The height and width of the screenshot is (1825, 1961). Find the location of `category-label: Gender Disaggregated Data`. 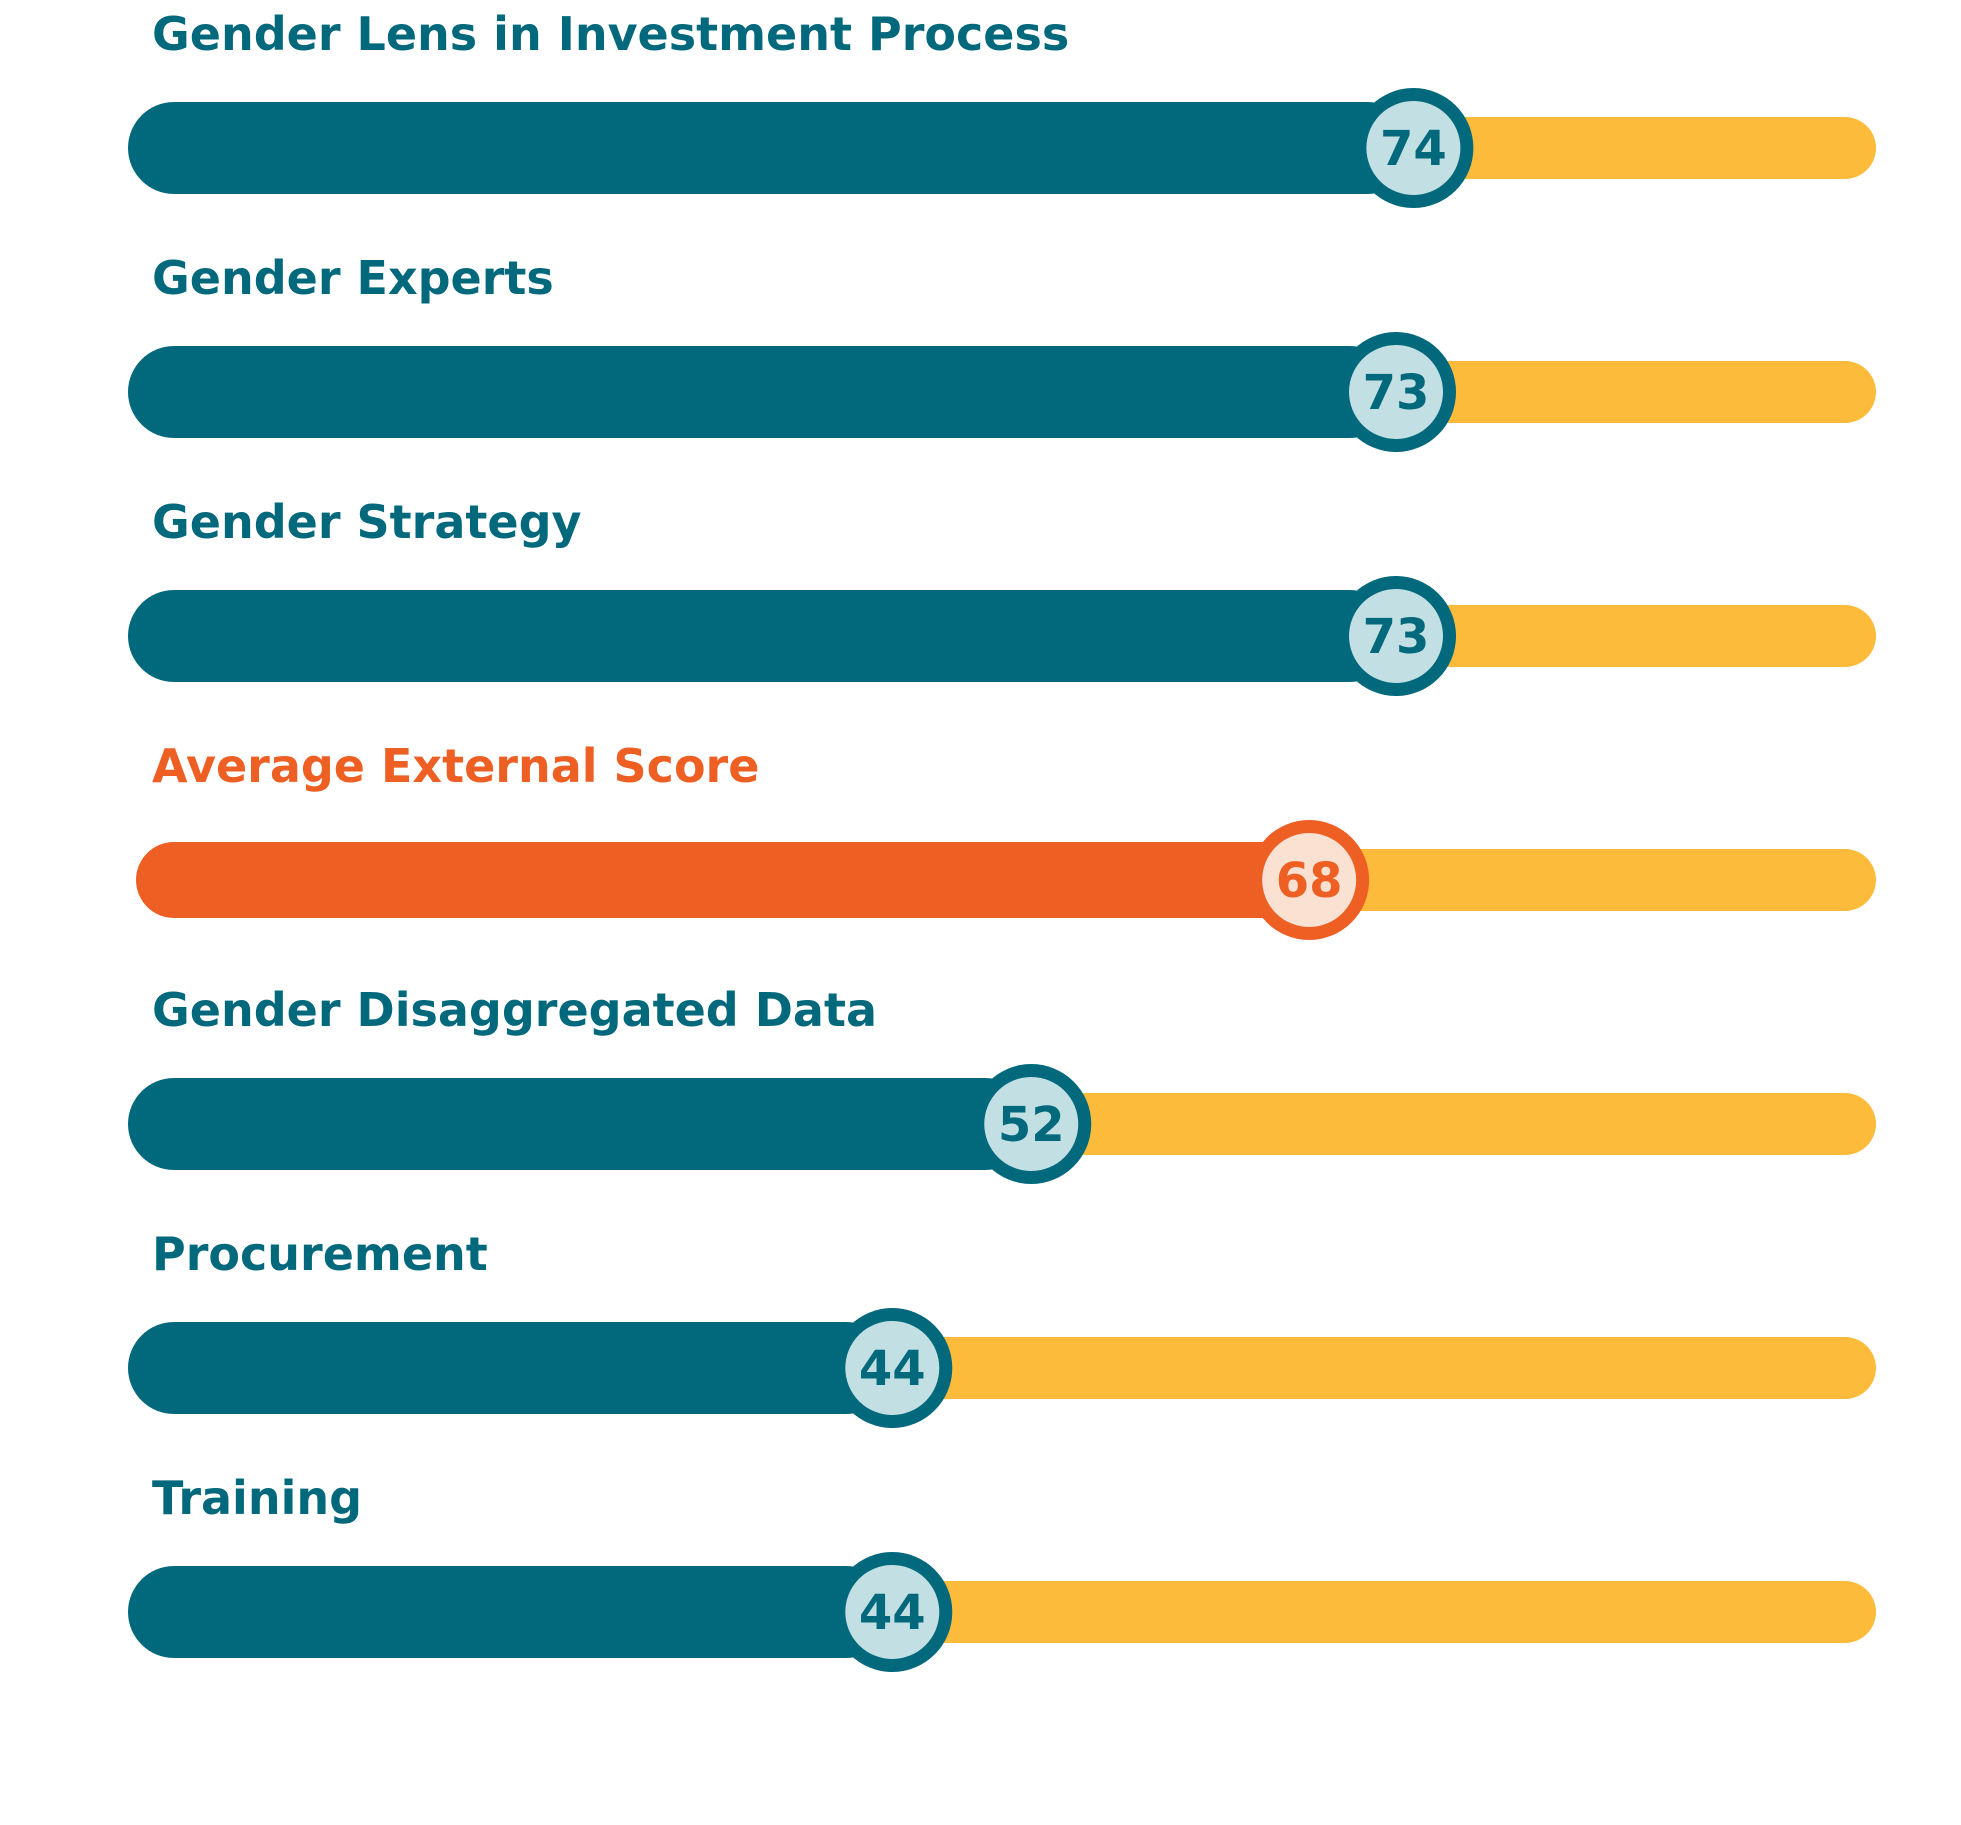

category-label: Gender Disaggregated Data is located at coordinates (514, 1010).